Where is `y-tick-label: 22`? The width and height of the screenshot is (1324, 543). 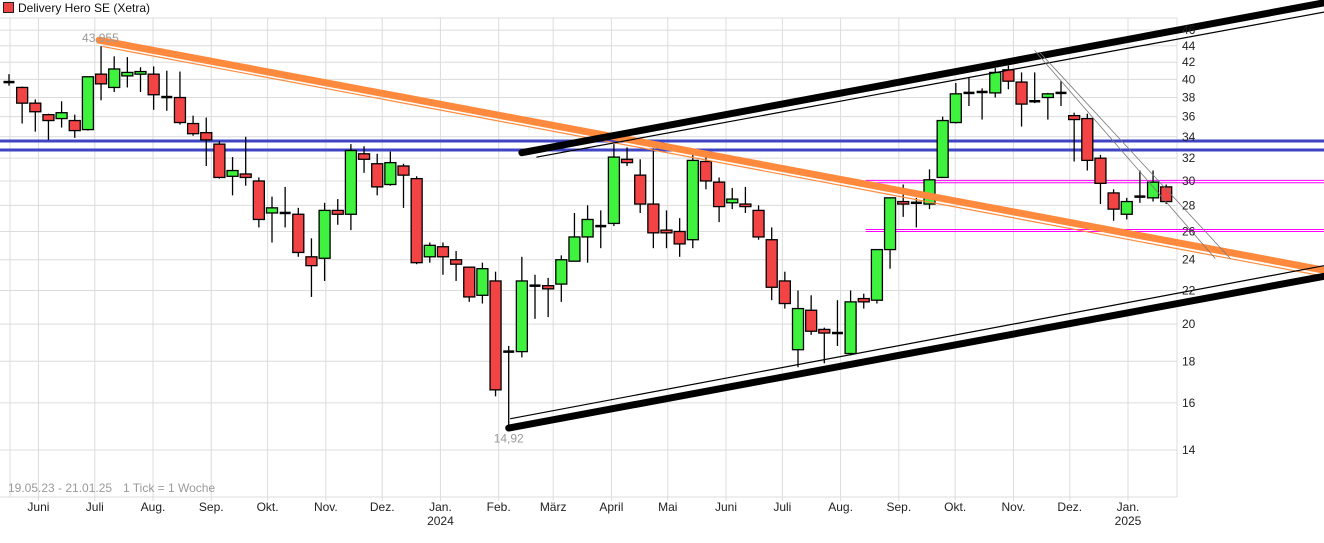
y-tick-label: 22 is located at coordinates (1189, 290).